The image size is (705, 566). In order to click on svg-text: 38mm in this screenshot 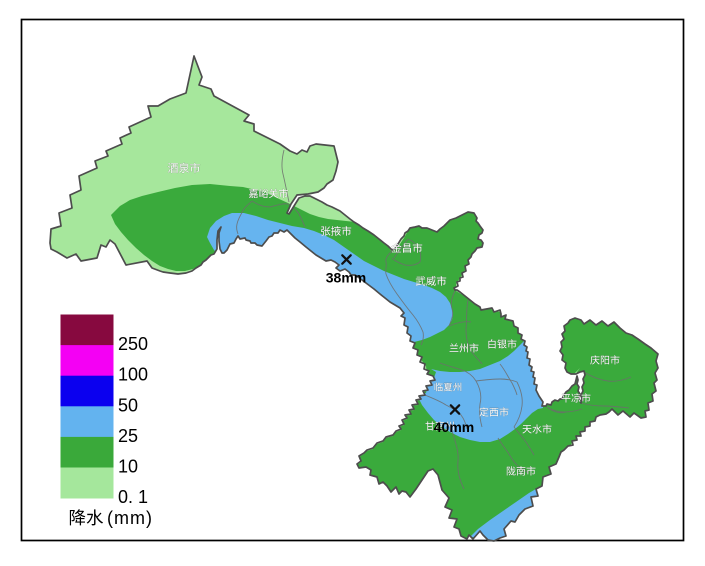, I will do `click(346, 278)`.